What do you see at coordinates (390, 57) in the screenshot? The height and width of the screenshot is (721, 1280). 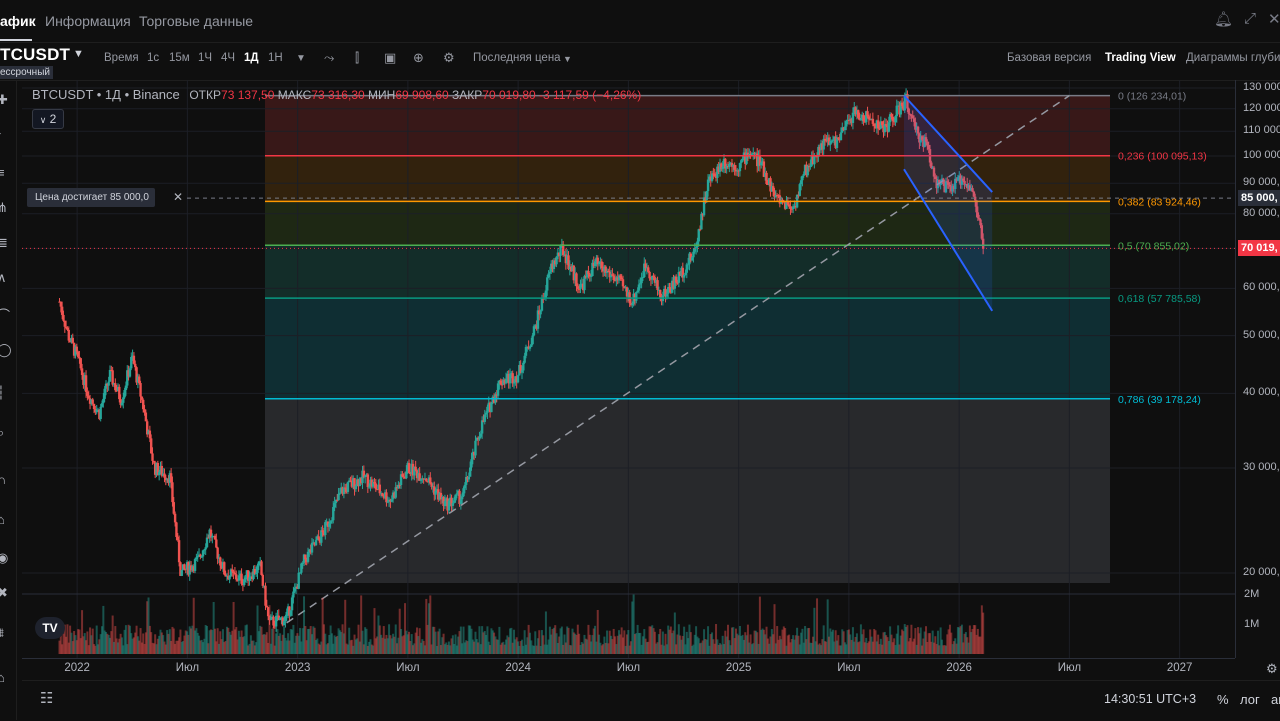 I see `camera-icon: ▣` at bounding box center [390, 57].